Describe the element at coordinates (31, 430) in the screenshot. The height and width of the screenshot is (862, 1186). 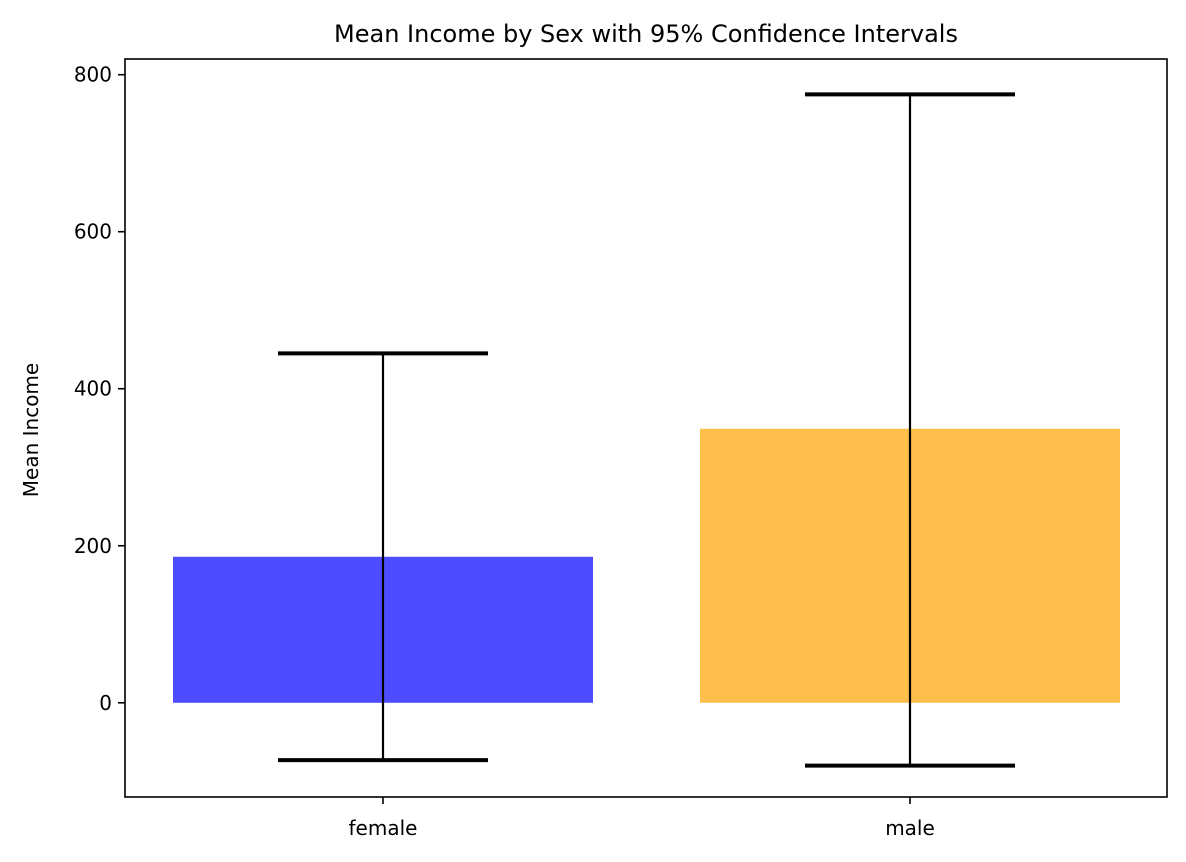
I see `y-axis-label: Mean Income` at that location.